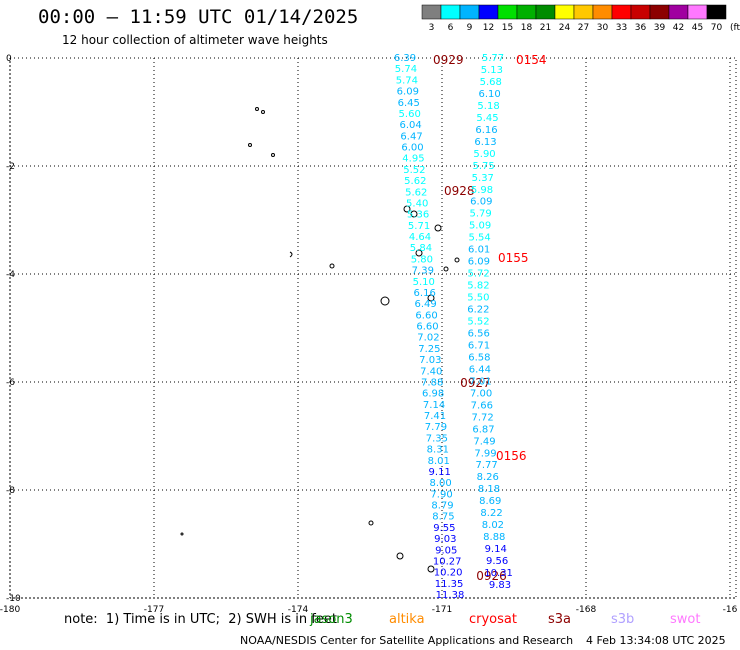  What do you see at coordinates (448, 573) in the screenshot?
I see `wave-height-value: 10.20` at bounding box center [448, 573].